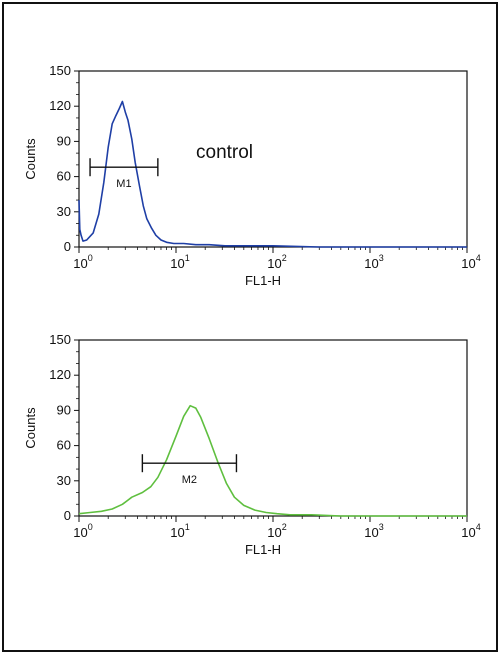  Describe the element at coordinates (60, 339) in the screenshot. I see `panel-2-y-tick-label: 150` at that location.